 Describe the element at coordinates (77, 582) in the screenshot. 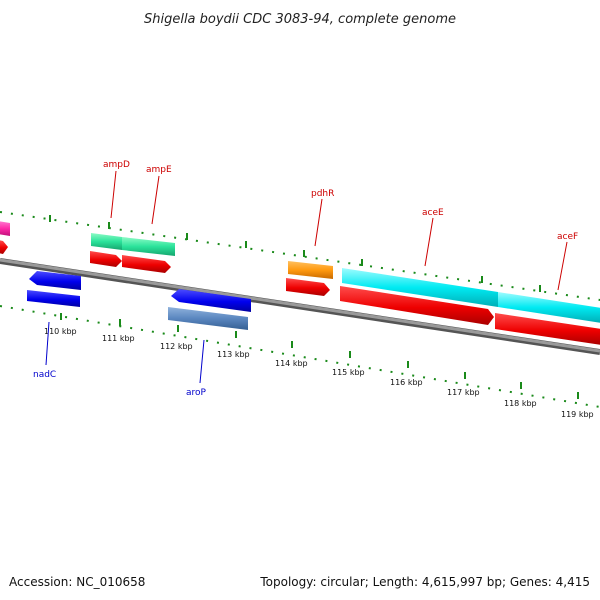

I see `accession-label: Accession: NC_010658` at that location.